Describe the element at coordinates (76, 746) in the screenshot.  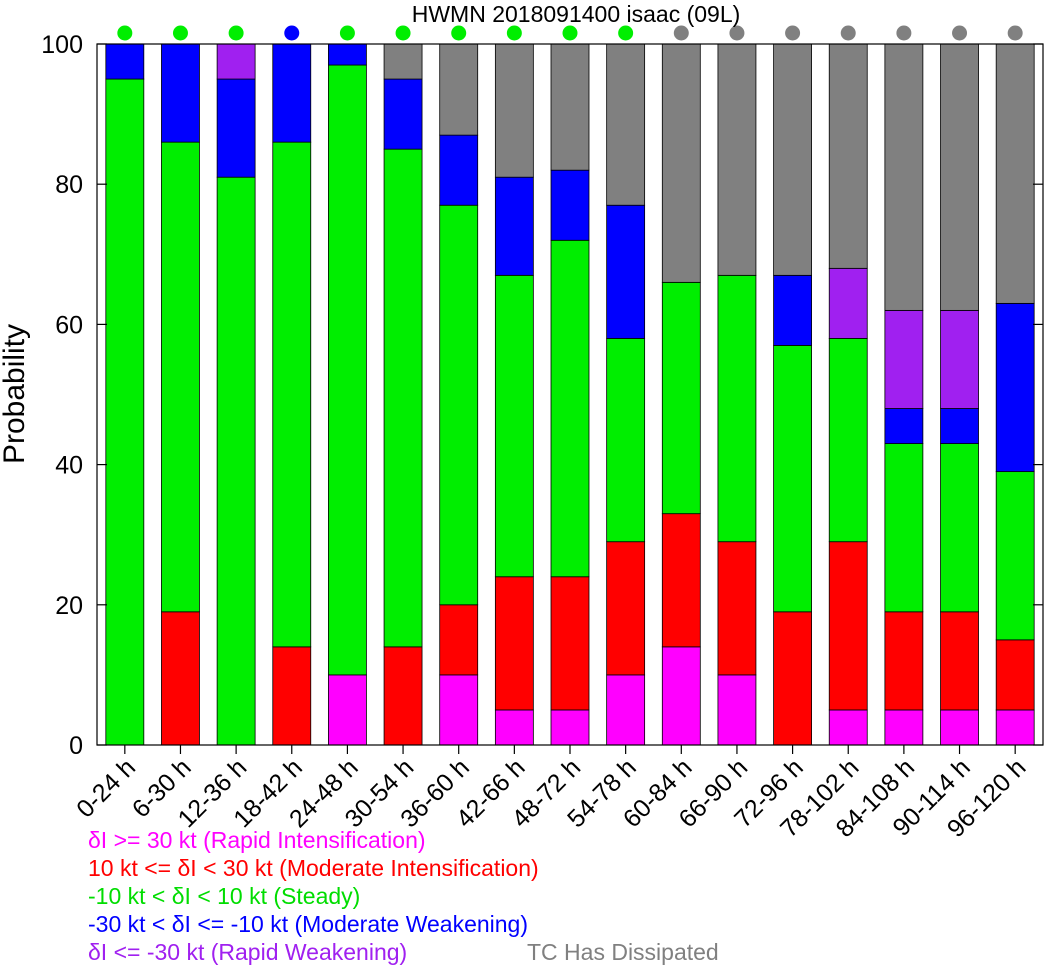
I see `y-tick-label-0: 0` at that location.